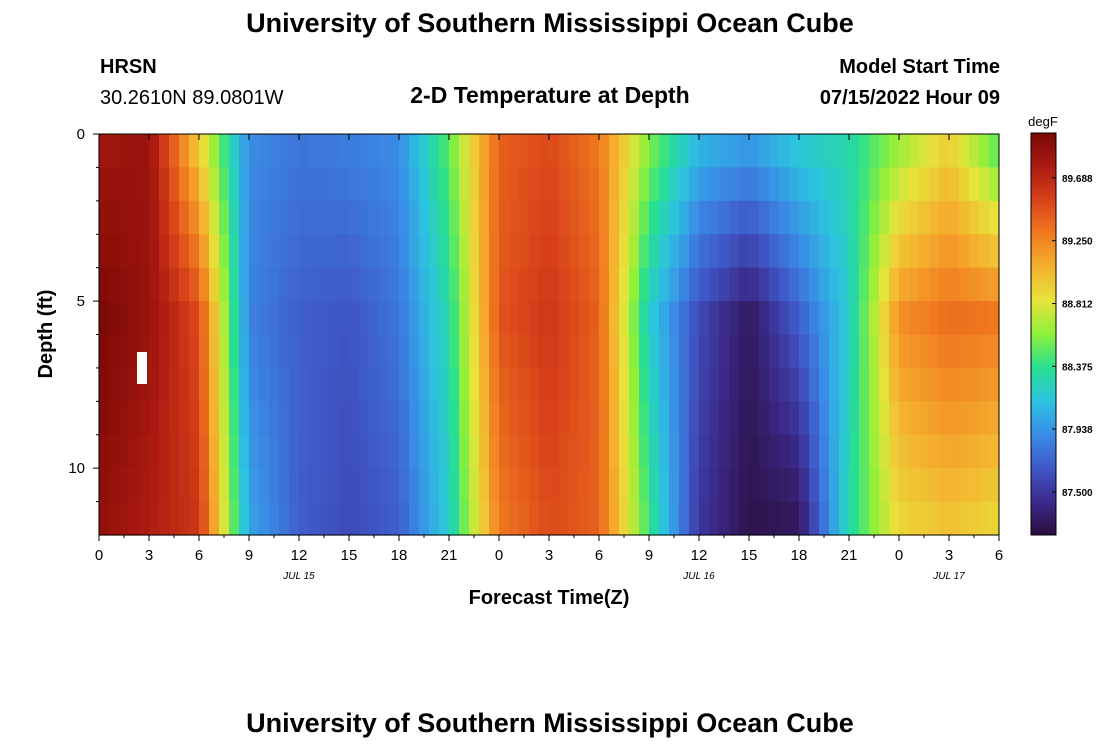 This screenshot has height=750, width=1100. Describe the element at coordinates (499, 555) in the screenshot. I see `x-tick-label: 0` at that location.